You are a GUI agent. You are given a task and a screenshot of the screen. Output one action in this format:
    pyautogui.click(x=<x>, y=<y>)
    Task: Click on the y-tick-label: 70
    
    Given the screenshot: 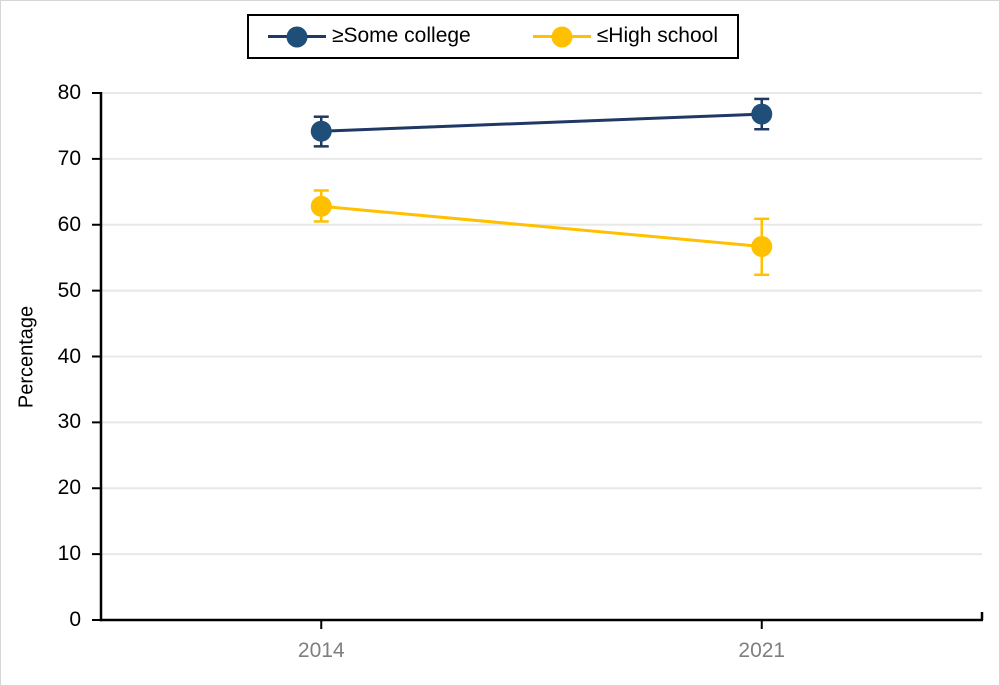 What is the action you would take?
    pyautogui.click(x=69, y=158)
    